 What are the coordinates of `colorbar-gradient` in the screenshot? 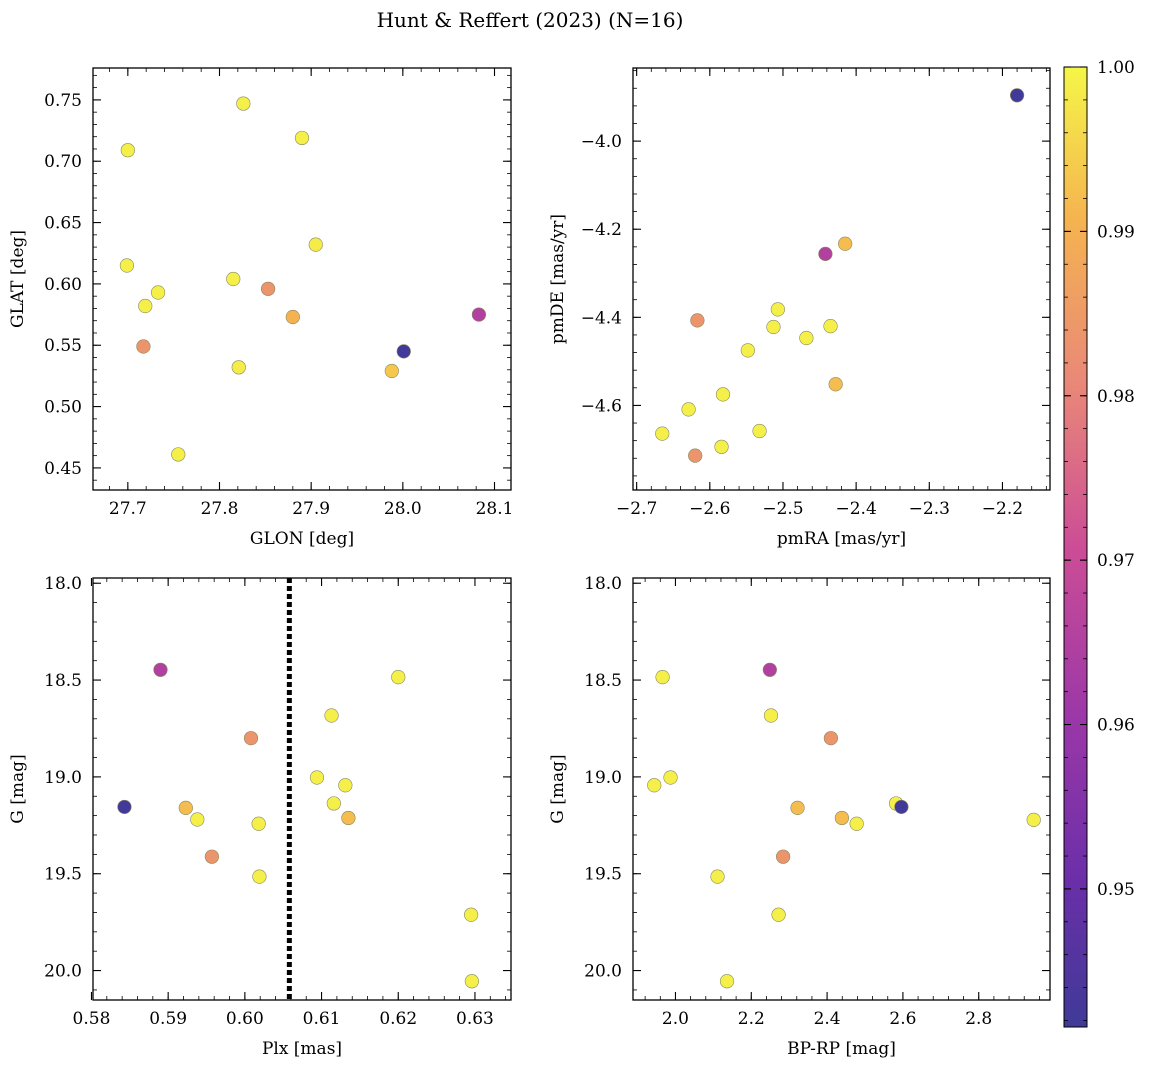 It's located at (1075, 547).